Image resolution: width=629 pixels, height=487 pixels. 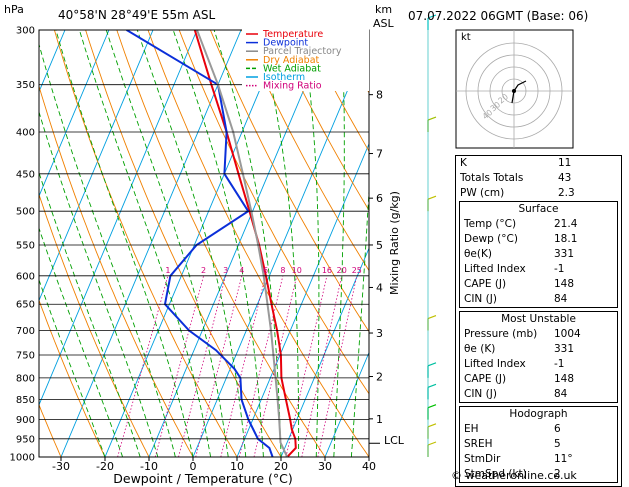 What do you see at coordinates (498, 16) in the screenshot?
I see `run-datetime: 07.07.2022 06GMT (Base: 06)` at bounding box center [498, 16].